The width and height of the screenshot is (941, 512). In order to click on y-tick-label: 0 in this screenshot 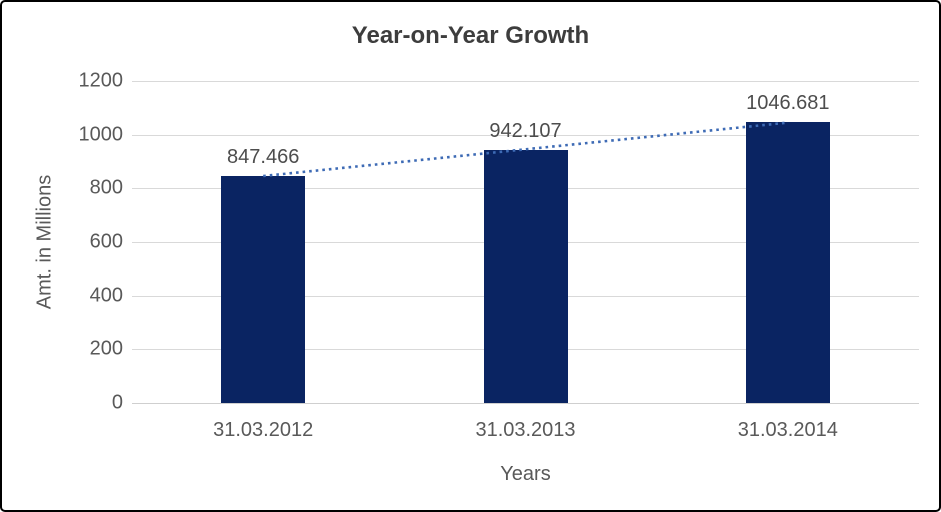, I will do `click(117, 402)`.